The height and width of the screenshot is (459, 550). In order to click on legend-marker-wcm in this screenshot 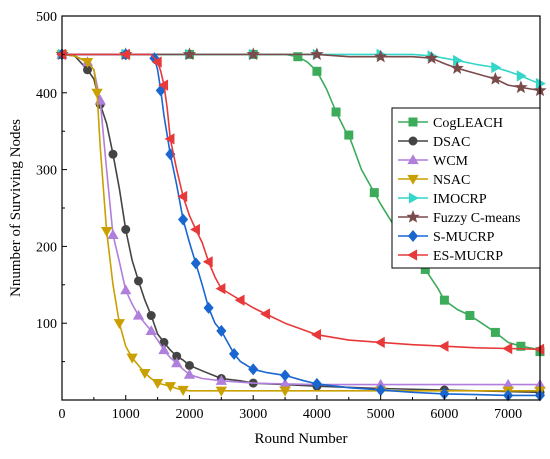, I will do `click(413, 159)`.